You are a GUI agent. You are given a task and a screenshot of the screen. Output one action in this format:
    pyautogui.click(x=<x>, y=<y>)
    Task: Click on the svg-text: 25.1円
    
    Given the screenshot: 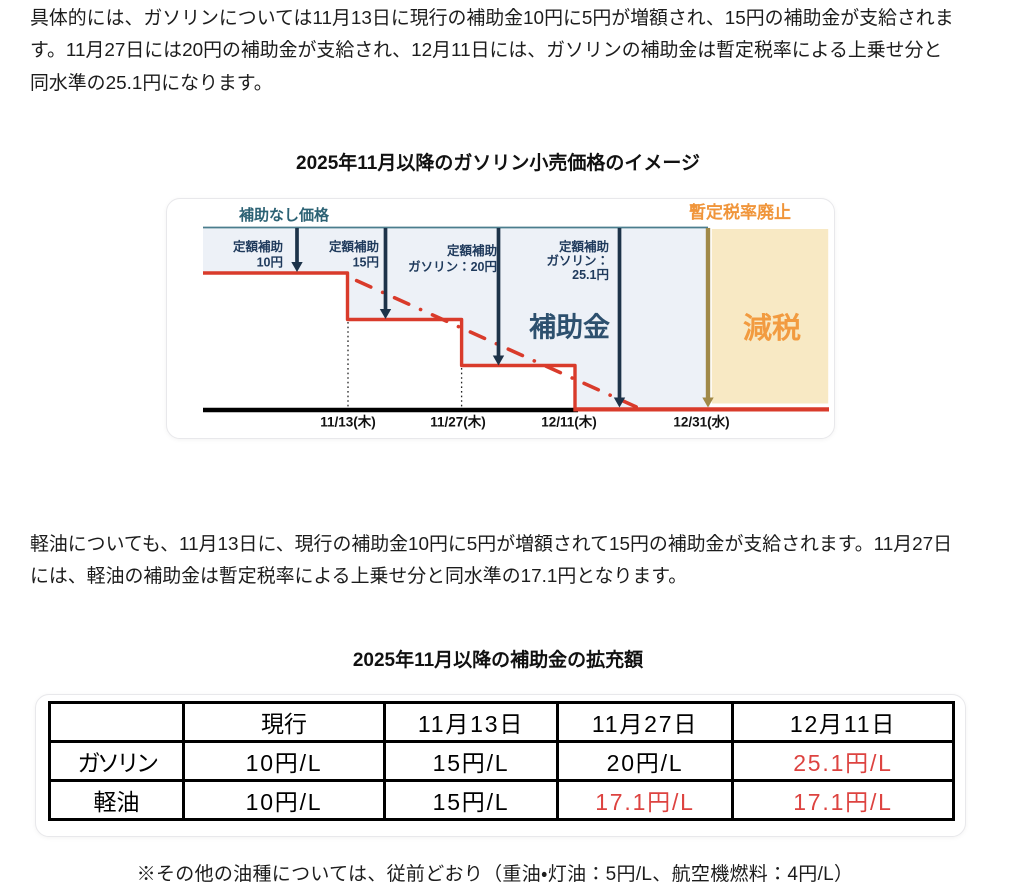 What is the action you would take?
    pyautogui.click(x=590, y=275)
    